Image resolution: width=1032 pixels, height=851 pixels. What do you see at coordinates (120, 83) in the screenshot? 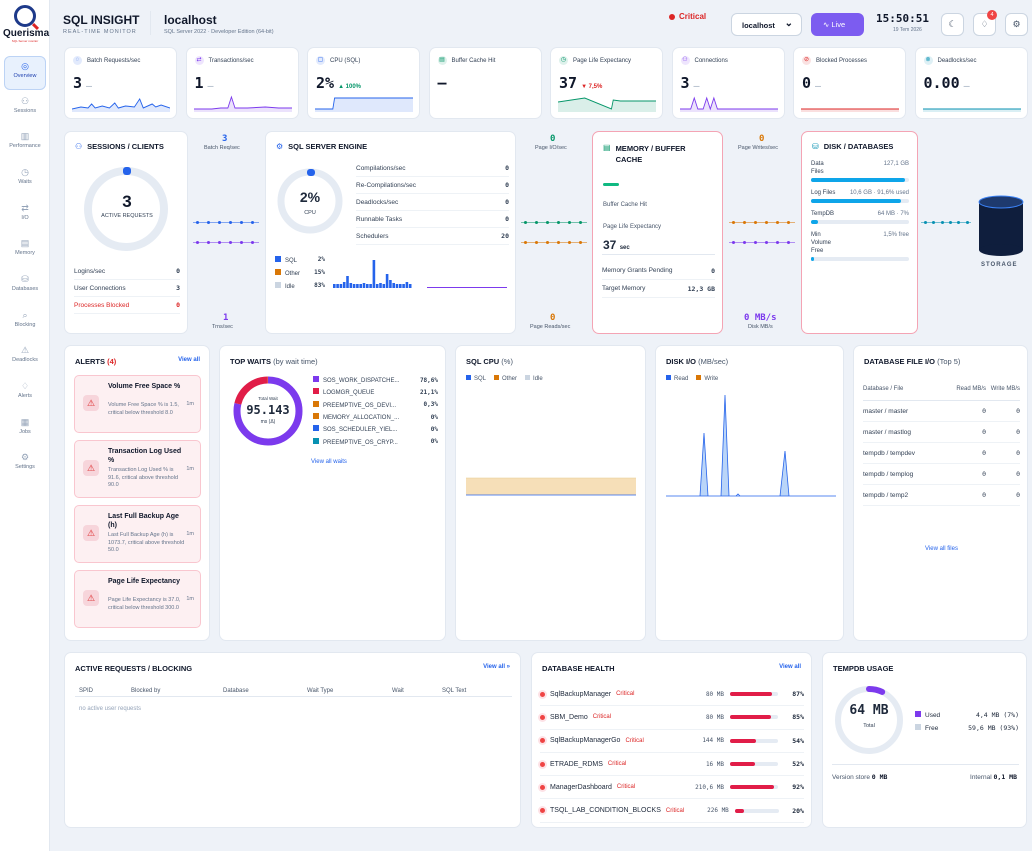
I see `kpi-card: ◌ Batch Requests/sec 3—` at bounding box center [120, 83].